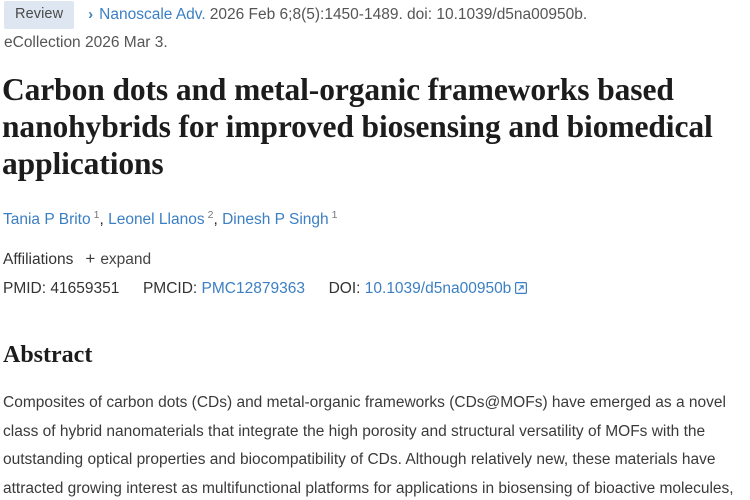 The width and height of the screenshot is (750, 500). I want to click on plus-icon: +, so click(90, 259).